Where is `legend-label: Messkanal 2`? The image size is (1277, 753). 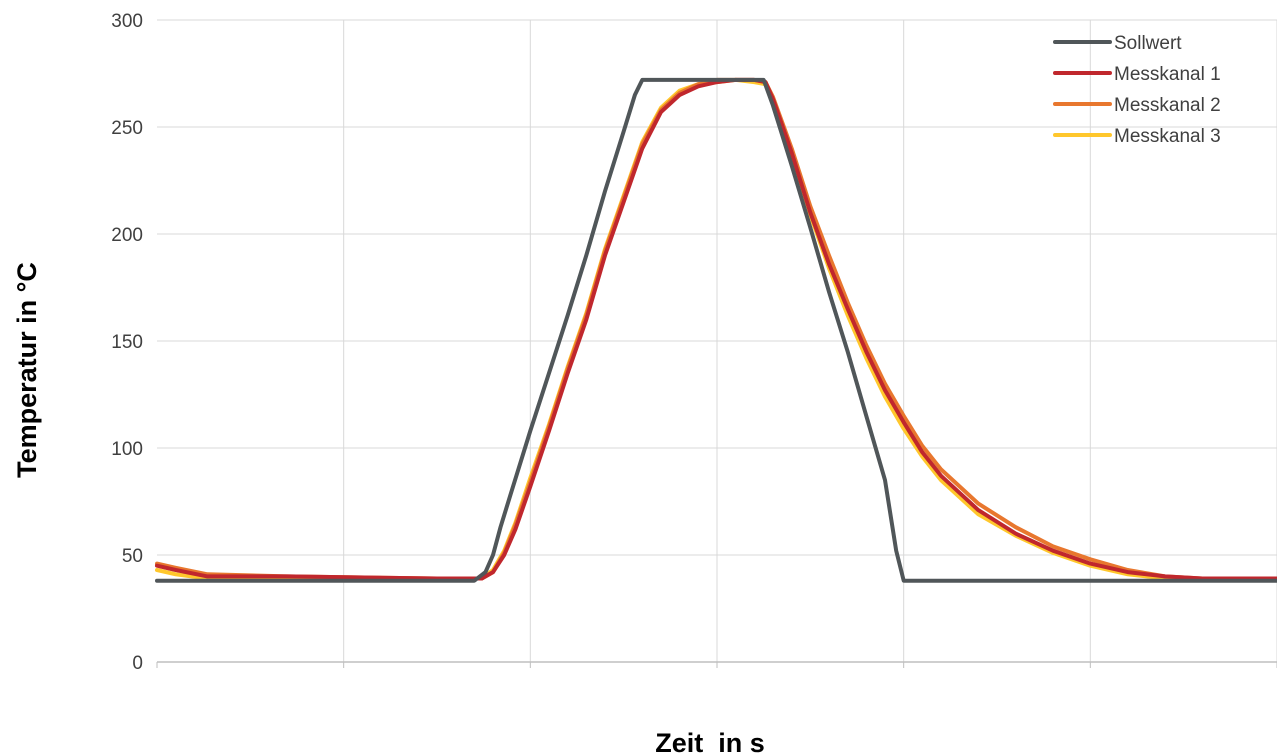 legend-label: Messkanal 2 is located at coordinates (1167, 105).